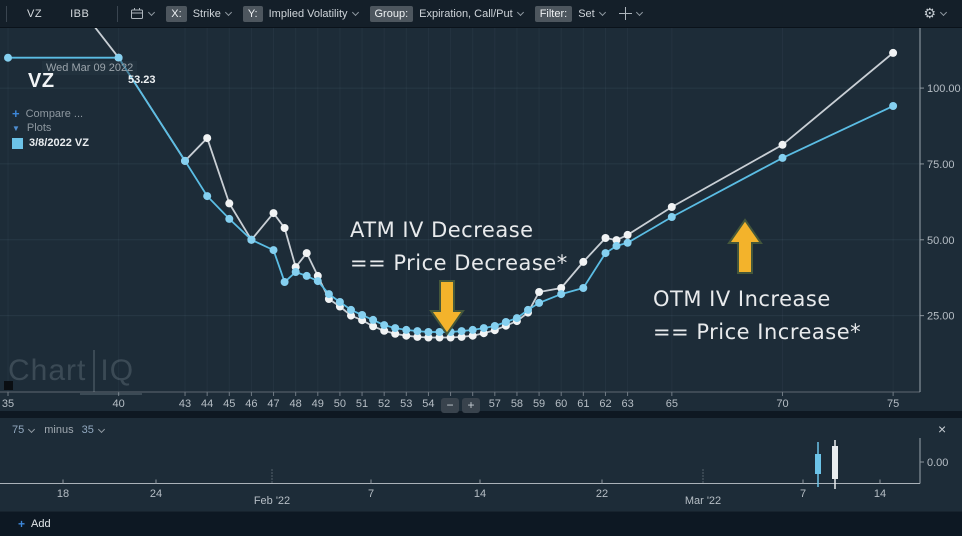 Image resolution: width=962 pixels, height=536 pixels. What do you see at coordinates (757, 315) in the screenshot?
I see `annotation-otm: OTM IV Increase == Price Increase*` at bounding box center [757, 315].